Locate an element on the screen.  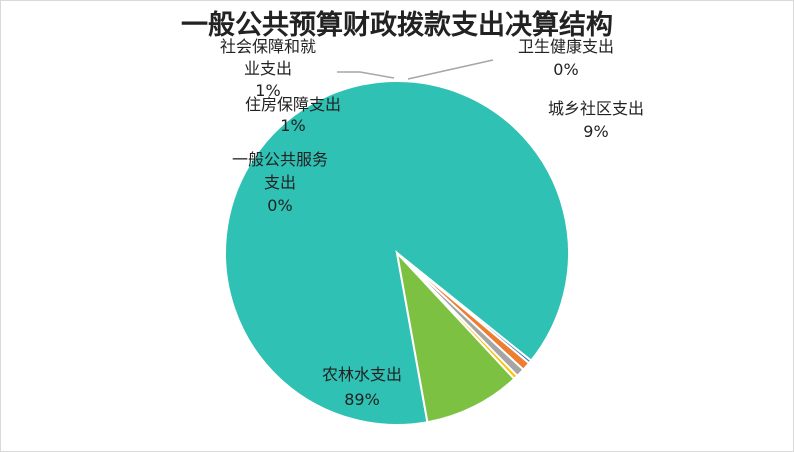
slice-label: 一般公共服务支出 0% is located at coordinates (280, 182).